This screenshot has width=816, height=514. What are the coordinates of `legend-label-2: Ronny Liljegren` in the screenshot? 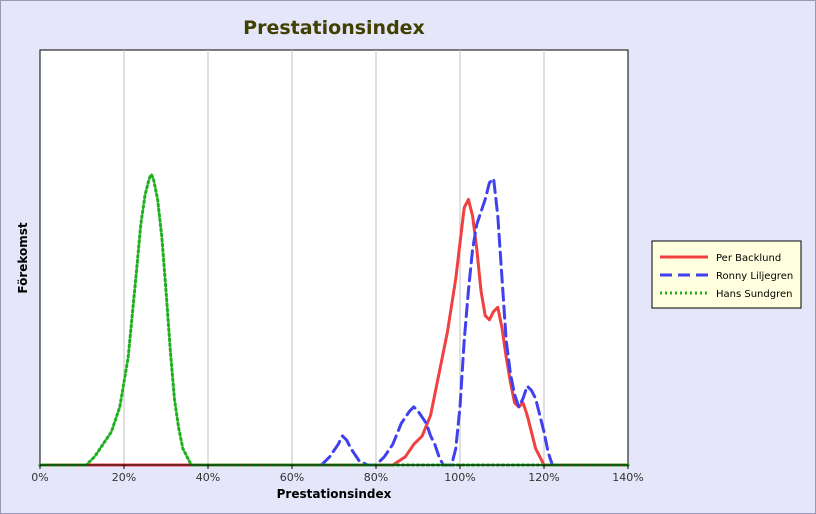 It's located at (754, 276).